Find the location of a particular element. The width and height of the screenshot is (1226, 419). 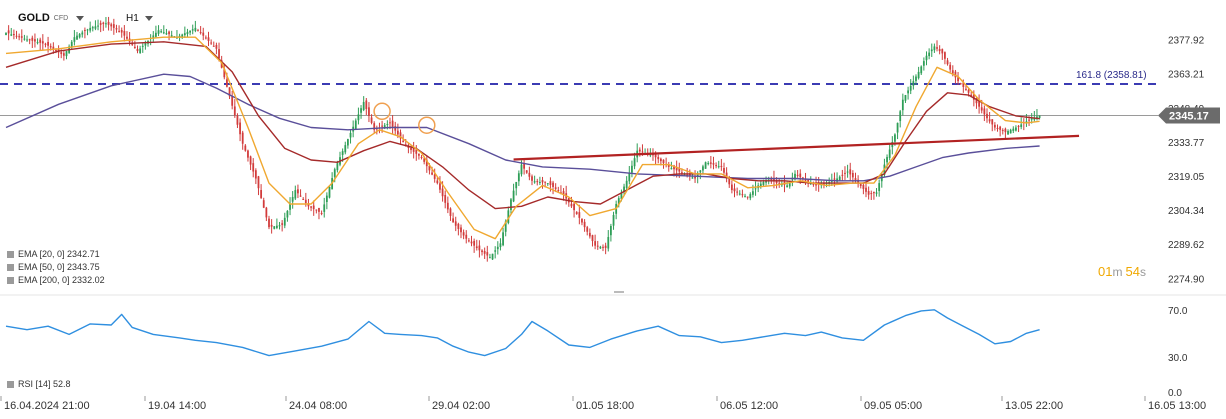

indicator-rsi: RSI [14] 52.8 is located at coordinates (39, 384).